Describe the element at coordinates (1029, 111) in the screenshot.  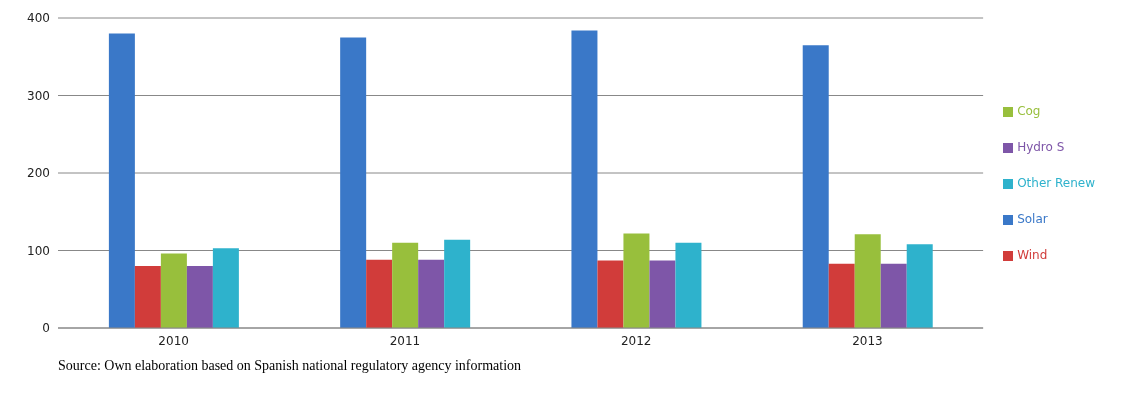
I see `legend-label: Cog` at that location.